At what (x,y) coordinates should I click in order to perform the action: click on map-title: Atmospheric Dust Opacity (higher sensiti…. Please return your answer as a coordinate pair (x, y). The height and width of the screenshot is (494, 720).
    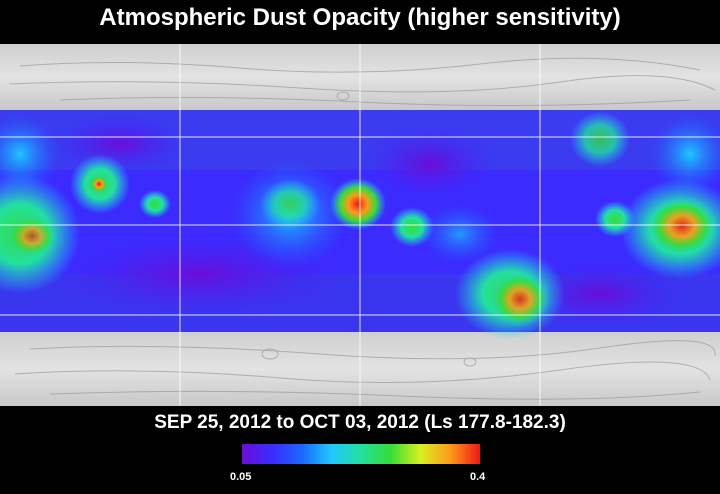
    Looking at the image, I should click on (360, 17).